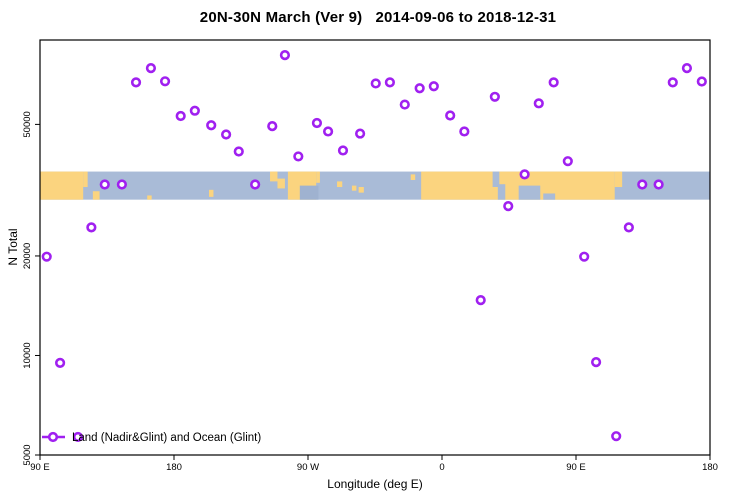  Describe the element at coordinates (375, 484) in the screenshot. I see `x-axis-title: Longitude (deg E)` at that location.